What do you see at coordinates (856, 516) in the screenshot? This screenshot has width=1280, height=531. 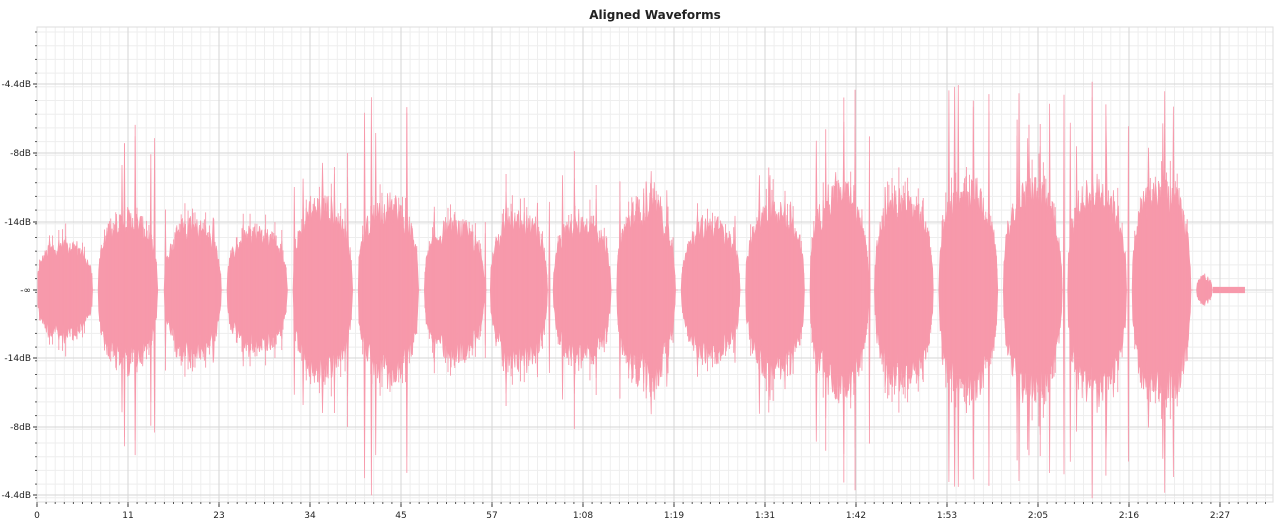 I see `x-tick-label: 1:42` at bounding box center [856, 516].